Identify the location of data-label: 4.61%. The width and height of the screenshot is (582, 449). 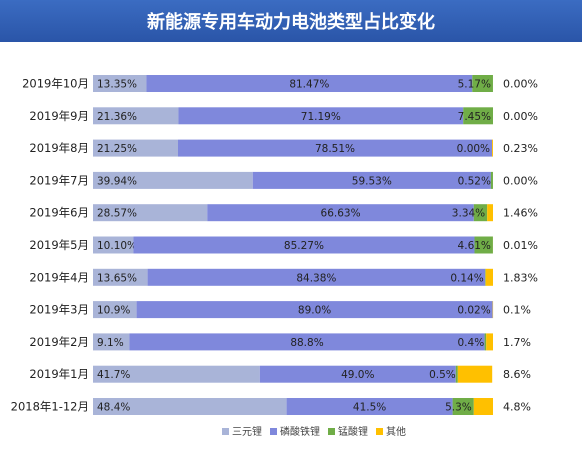
(474, 246).